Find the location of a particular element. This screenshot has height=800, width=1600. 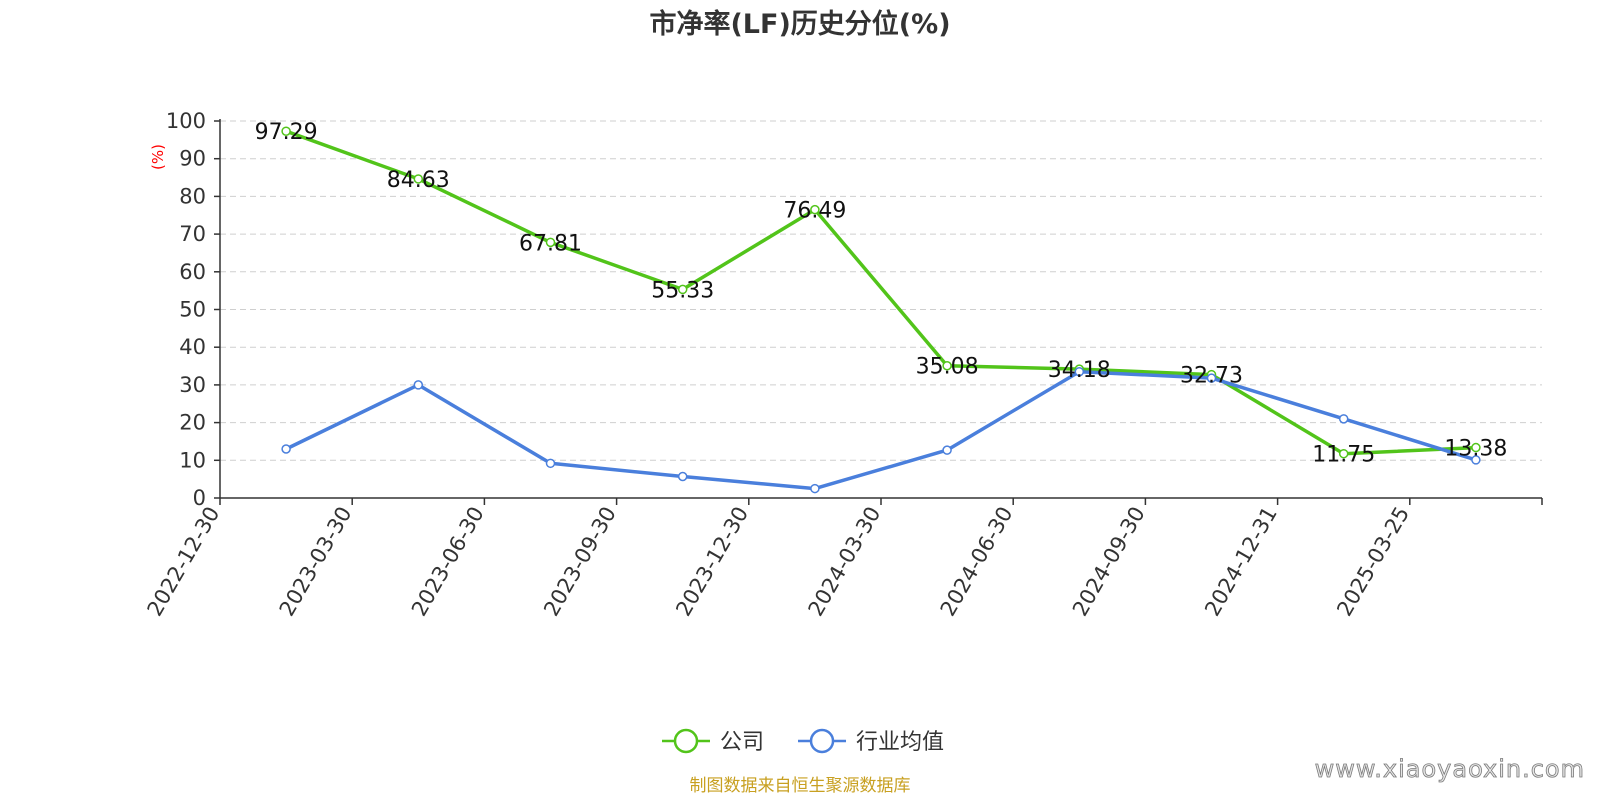

chart-title: 市净率(LF)历史分位(%) is located at coordinates (799, 24).